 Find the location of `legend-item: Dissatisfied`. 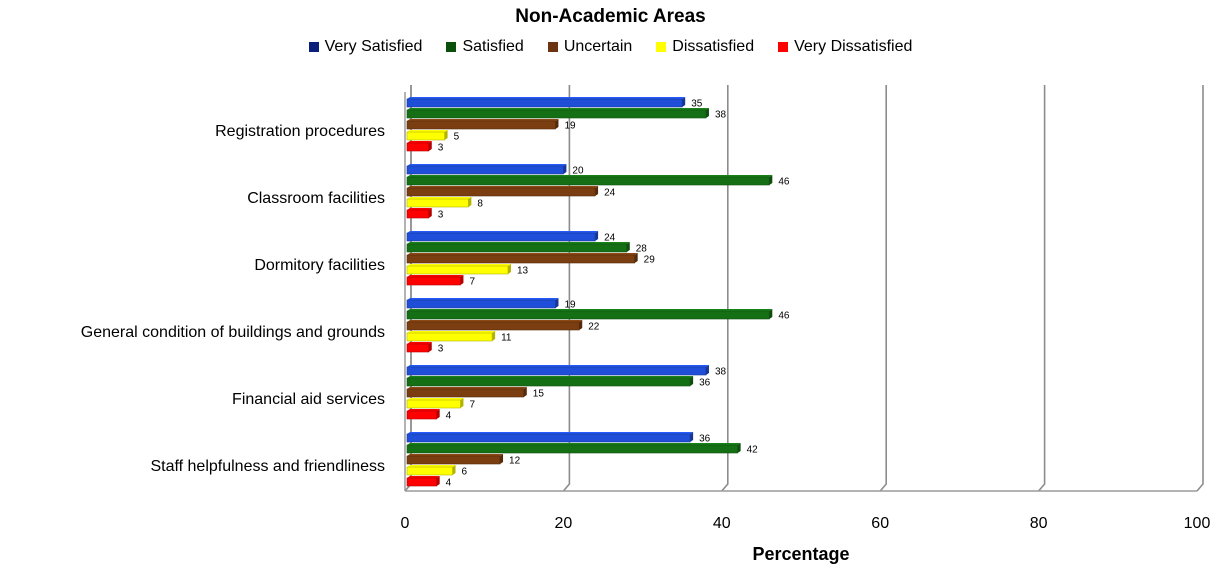

legend-item: Dissatisfied is located at coordinates (705, 47).